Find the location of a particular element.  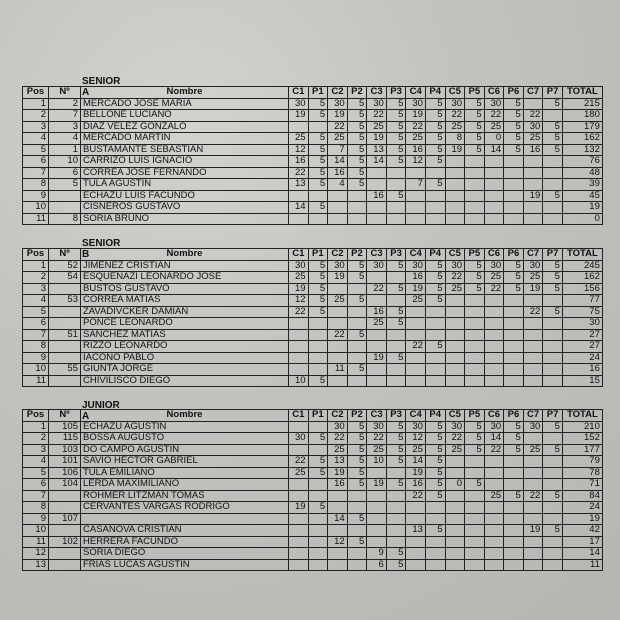

header-cell: P1 is located at coordinates (318, 415).